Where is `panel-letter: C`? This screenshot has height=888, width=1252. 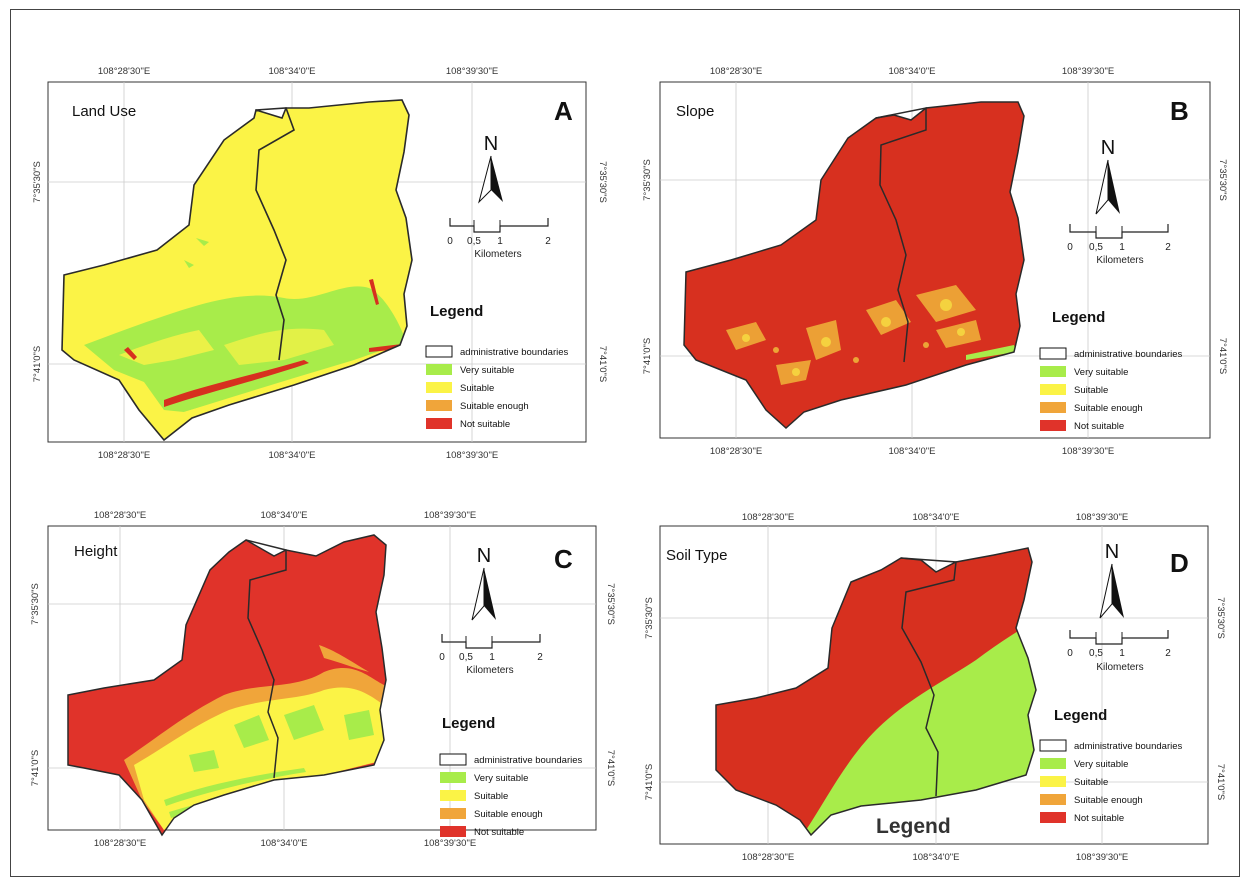 panel-letter: C is located at coordinates (563, 559).